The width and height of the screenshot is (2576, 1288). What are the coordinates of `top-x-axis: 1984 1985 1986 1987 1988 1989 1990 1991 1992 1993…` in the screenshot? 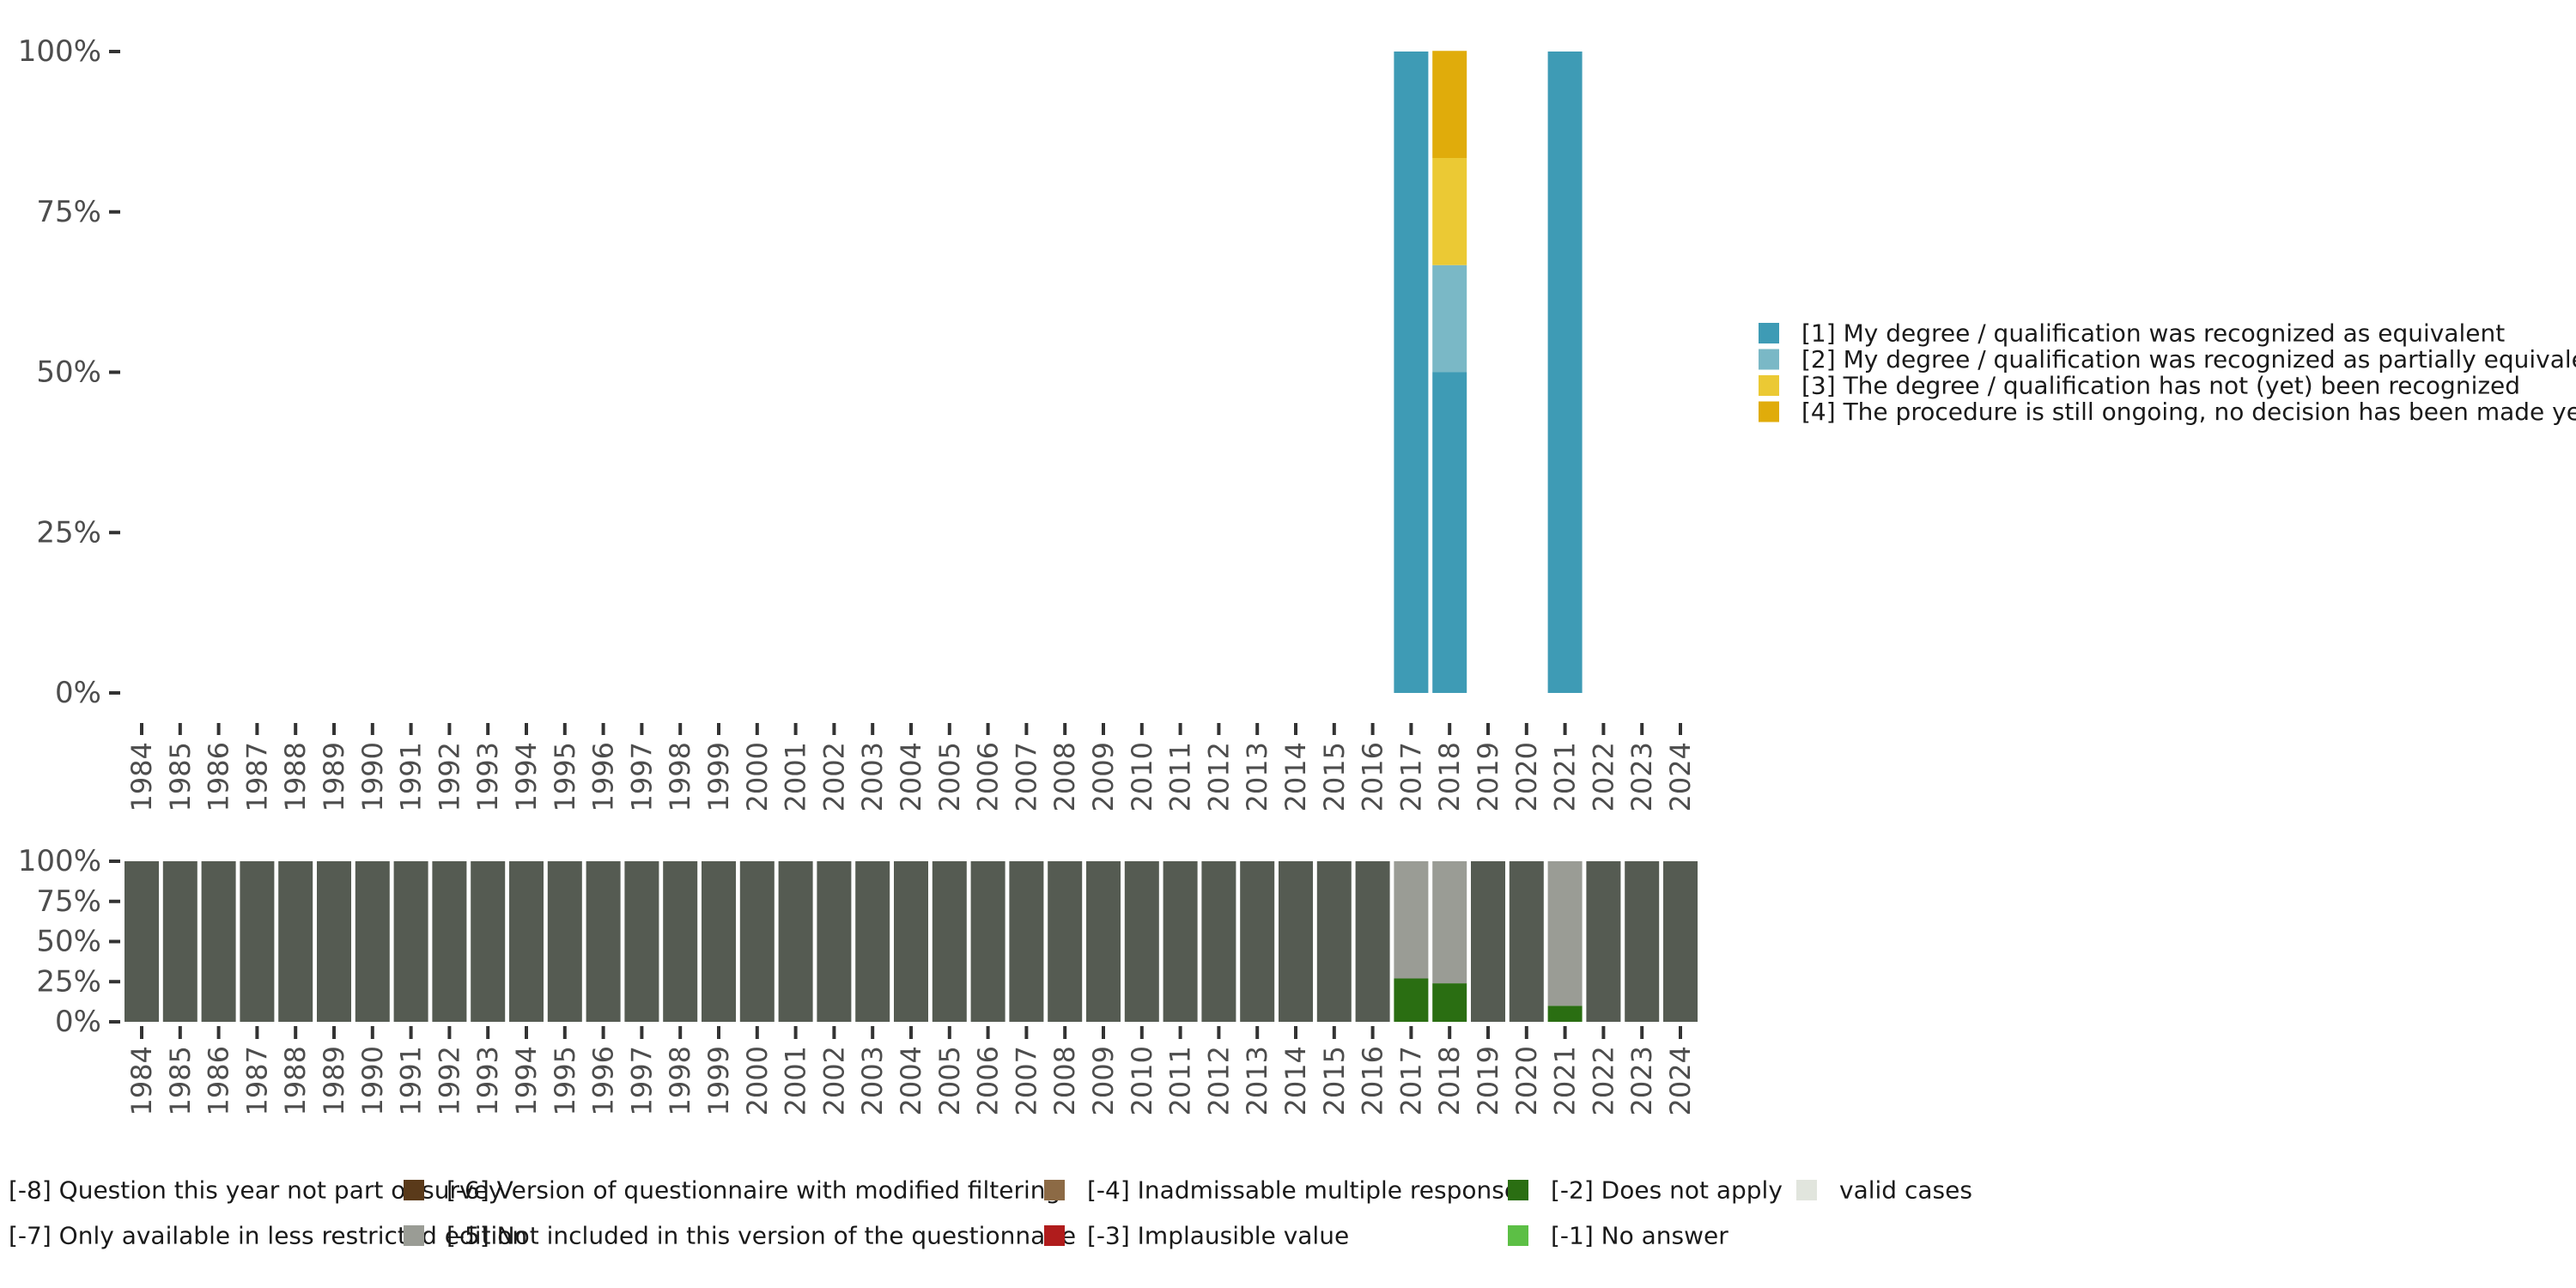 It's located at (911, 767).